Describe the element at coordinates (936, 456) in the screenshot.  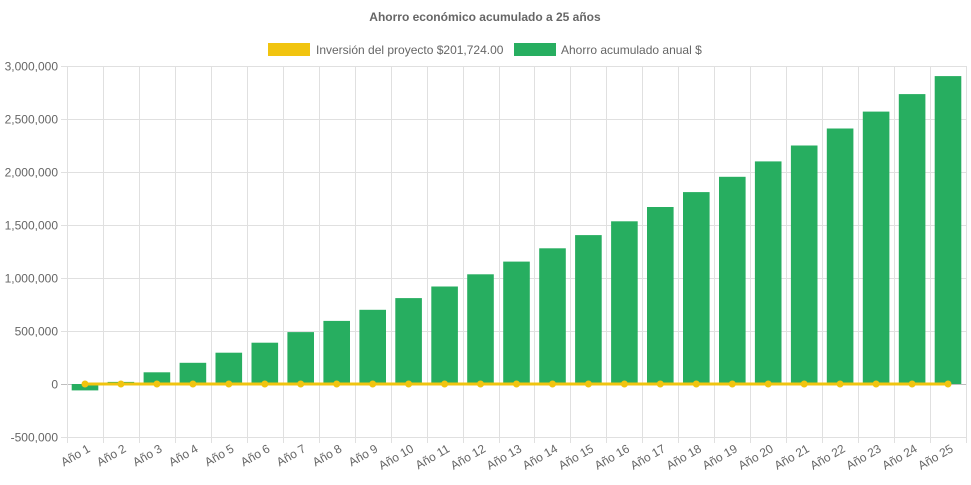
I see `x-tick-label: Año 25` at that location.